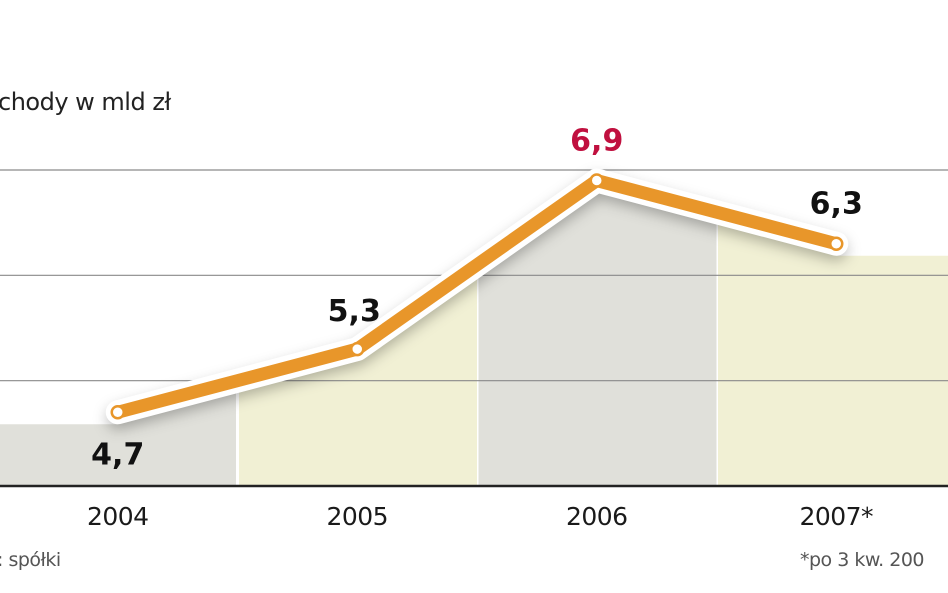 The width and height of the screenshot is (948, 593). I want to click on source-note: : spółki, so click(30, 560).